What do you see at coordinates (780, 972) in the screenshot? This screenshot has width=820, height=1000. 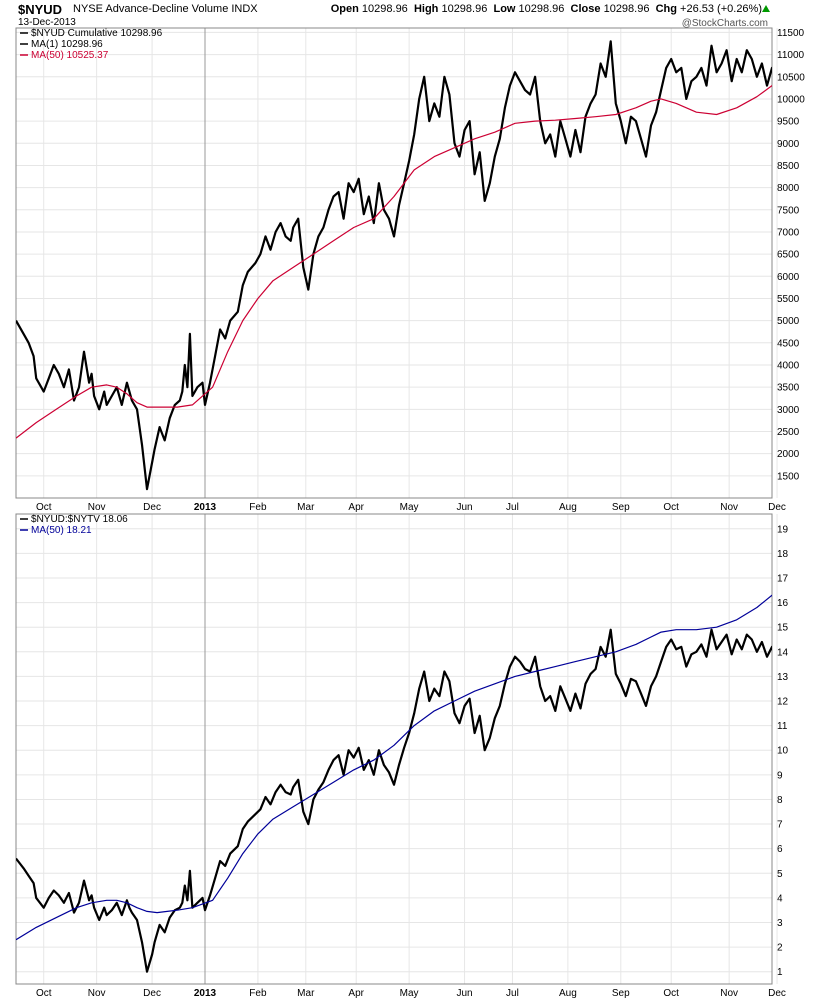 I see `y-tick-label: 1` at bounding box center [780, 972].